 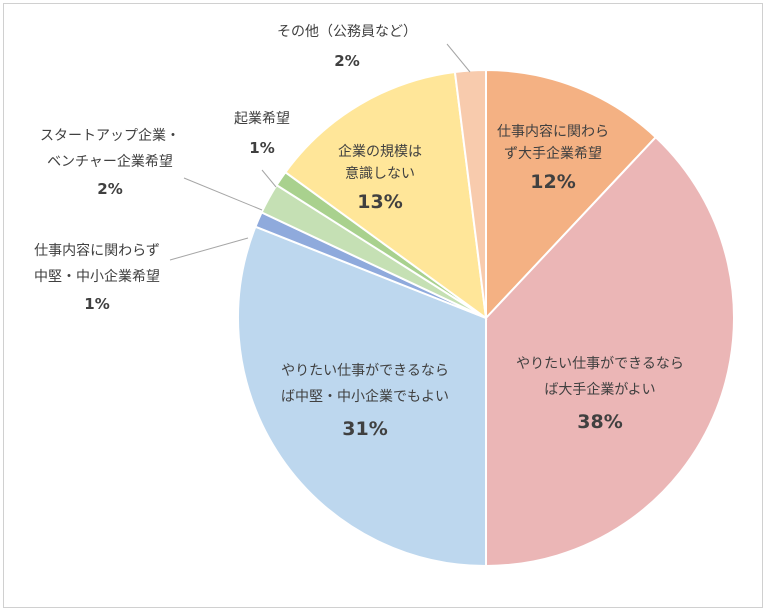 I want to click on slice-value-label: 12%, so click(x=552, y=182).